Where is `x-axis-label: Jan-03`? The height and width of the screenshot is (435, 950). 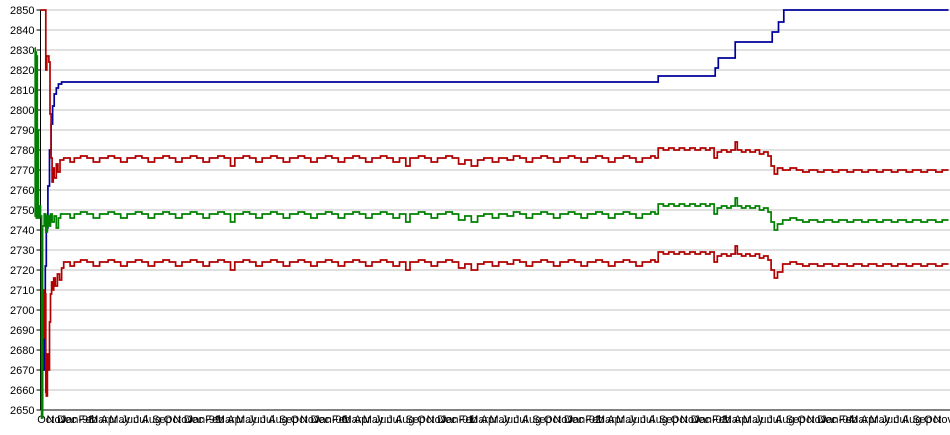 x-axis-label: Jan-03 is located at coordinates (711, 420).